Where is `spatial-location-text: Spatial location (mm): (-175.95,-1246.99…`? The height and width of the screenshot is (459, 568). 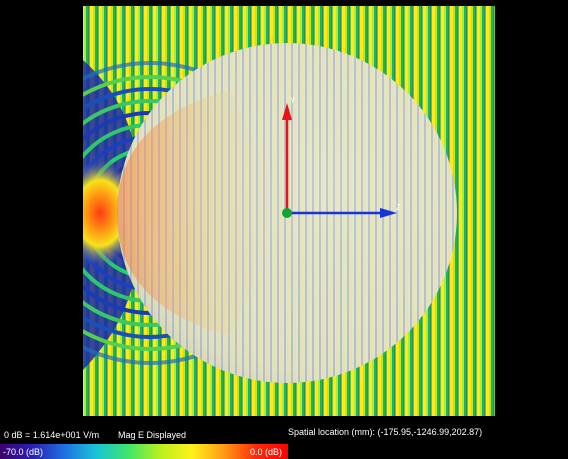
spatial-location-text: Spatial location (mm): (-175.95,-1246.99… is located at coordinates (385, 432).